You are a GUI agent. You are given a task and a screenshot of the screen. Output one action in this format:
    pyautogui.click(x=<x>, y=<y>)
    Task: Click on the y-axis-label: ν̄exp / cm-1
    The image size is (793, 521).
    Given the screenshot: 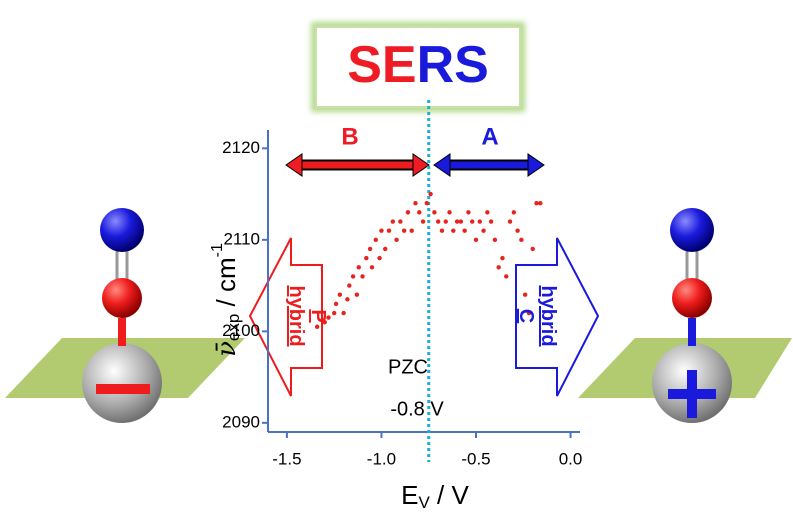 What is the action you would take?
    pyautogui.click(x=226, y=300)
    